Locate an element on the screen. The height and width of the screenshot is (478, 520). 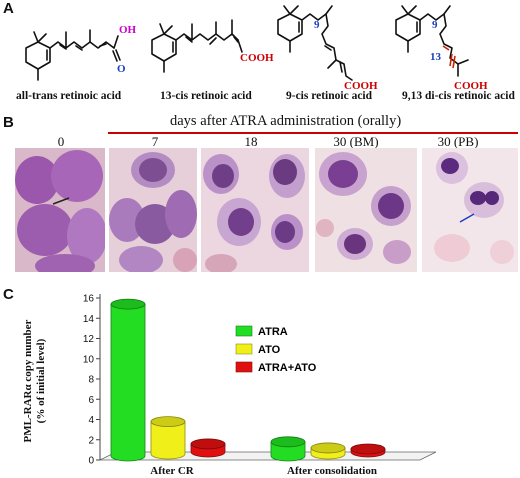
locant-9-di: 9 is located at coordinates (435, 25).